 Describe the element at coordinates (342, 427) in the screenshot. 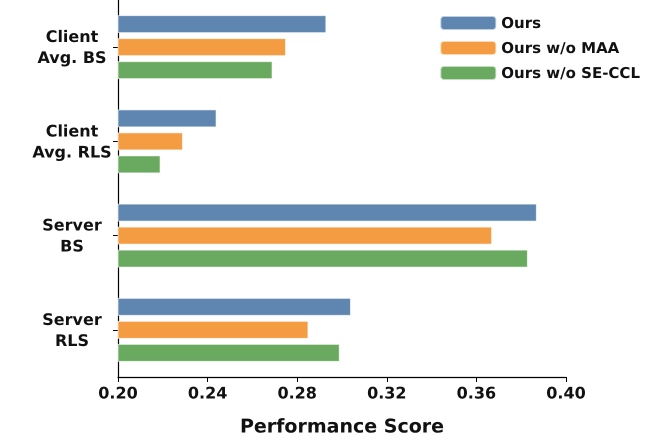

I see `x-axis-title: Performance Score` at that location.